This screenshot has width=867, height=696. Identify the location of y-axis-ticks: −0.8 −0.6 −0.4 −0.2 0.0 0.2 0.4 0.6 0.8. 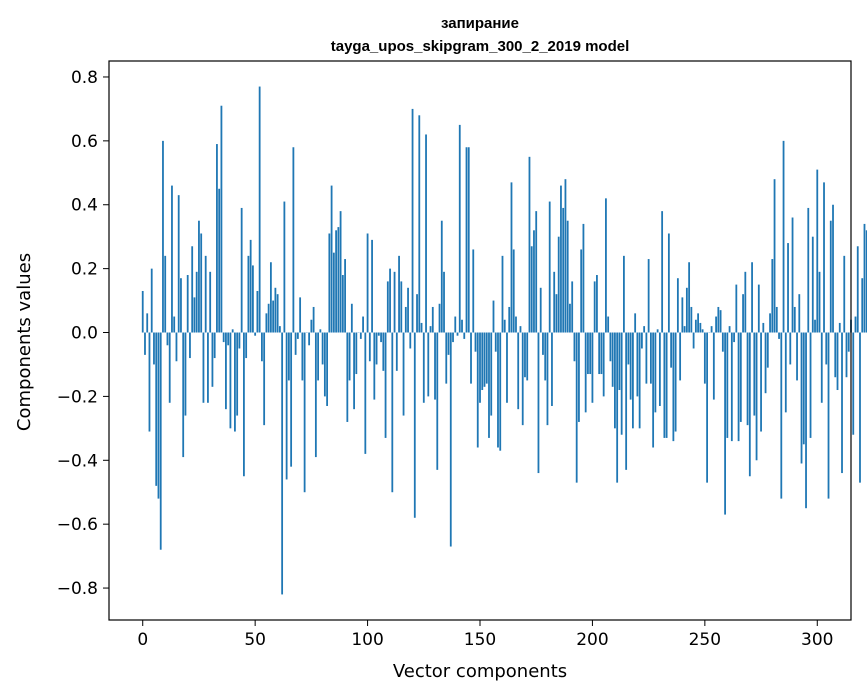
(83, 333).